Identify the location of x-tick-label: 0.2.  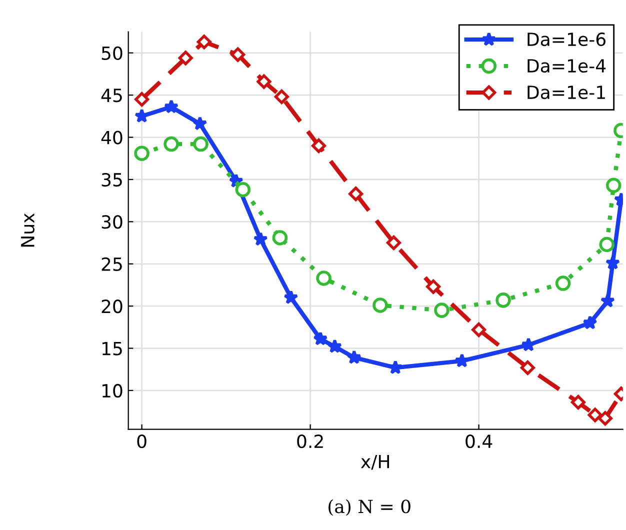
(310, 441).